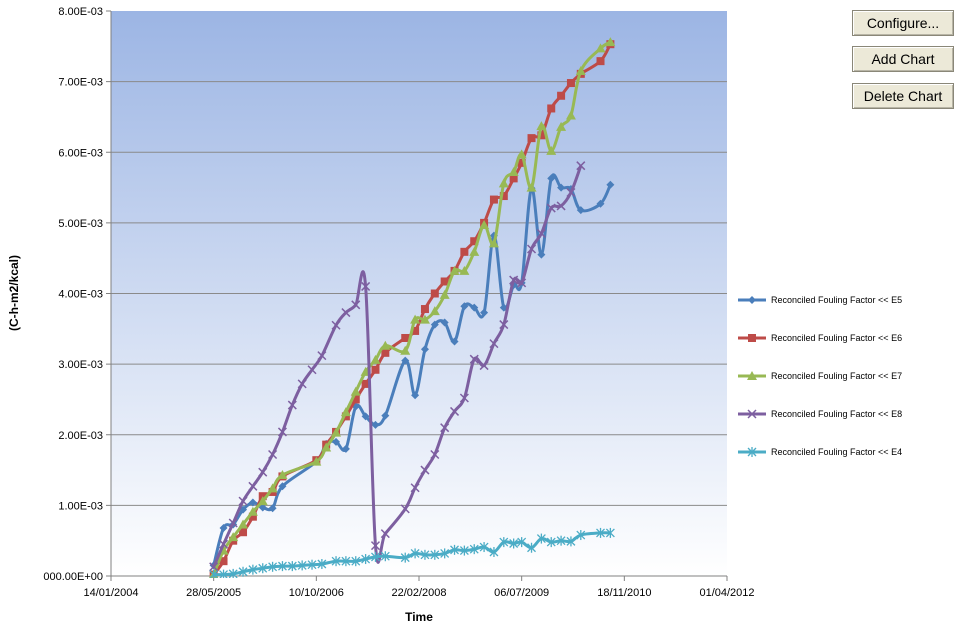  I want to click on x-tick-label: 14/01/2004, so click(110, 593).